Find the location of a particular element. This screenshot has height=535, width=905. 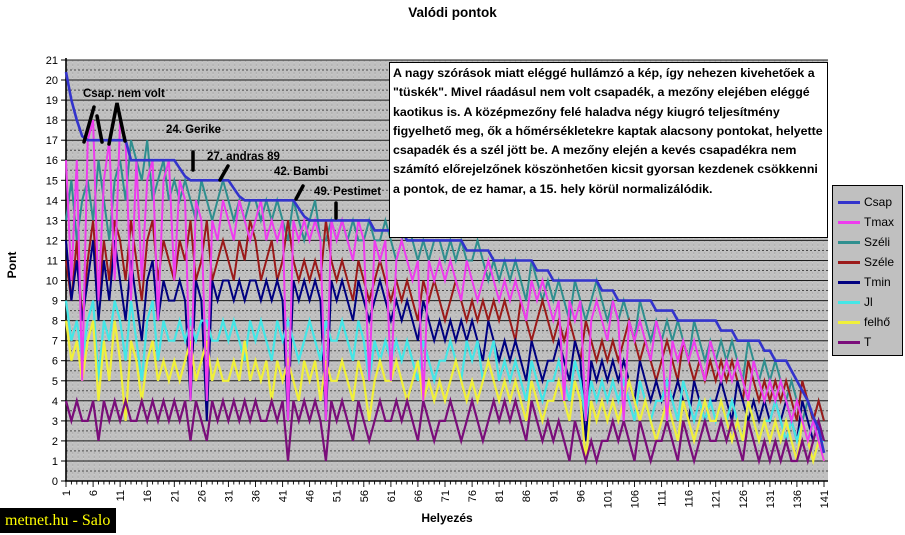

svg-text: 7 is located at coordinates (55, 342).